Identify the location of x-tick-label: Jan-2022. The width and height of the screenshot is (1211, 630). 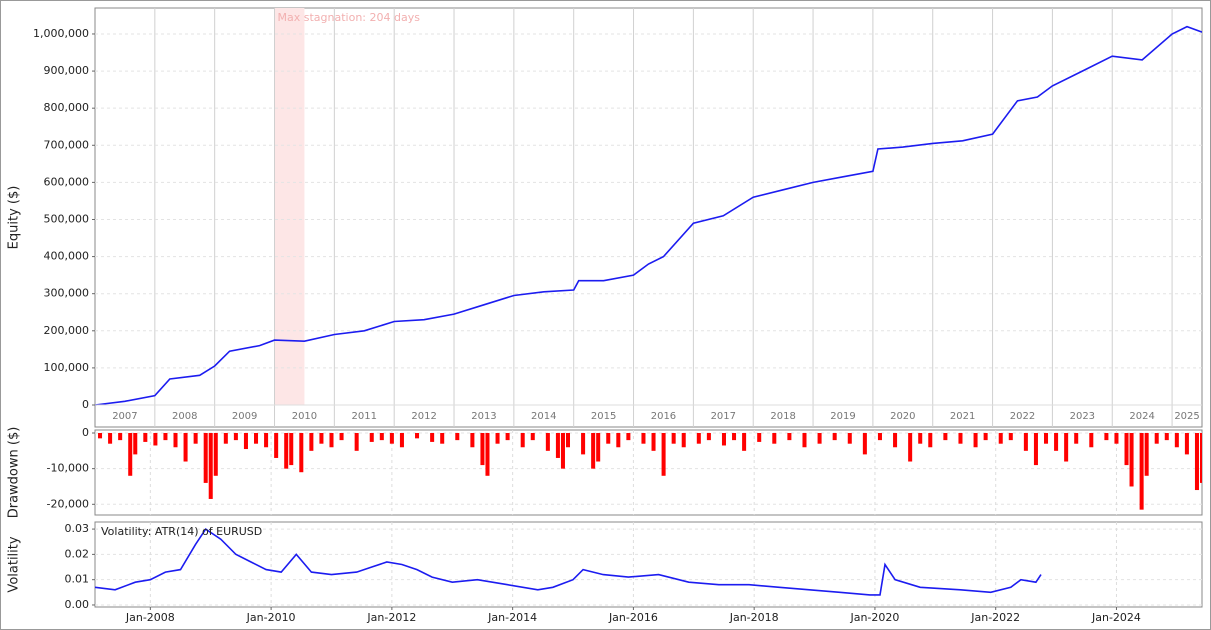
(995, 617).